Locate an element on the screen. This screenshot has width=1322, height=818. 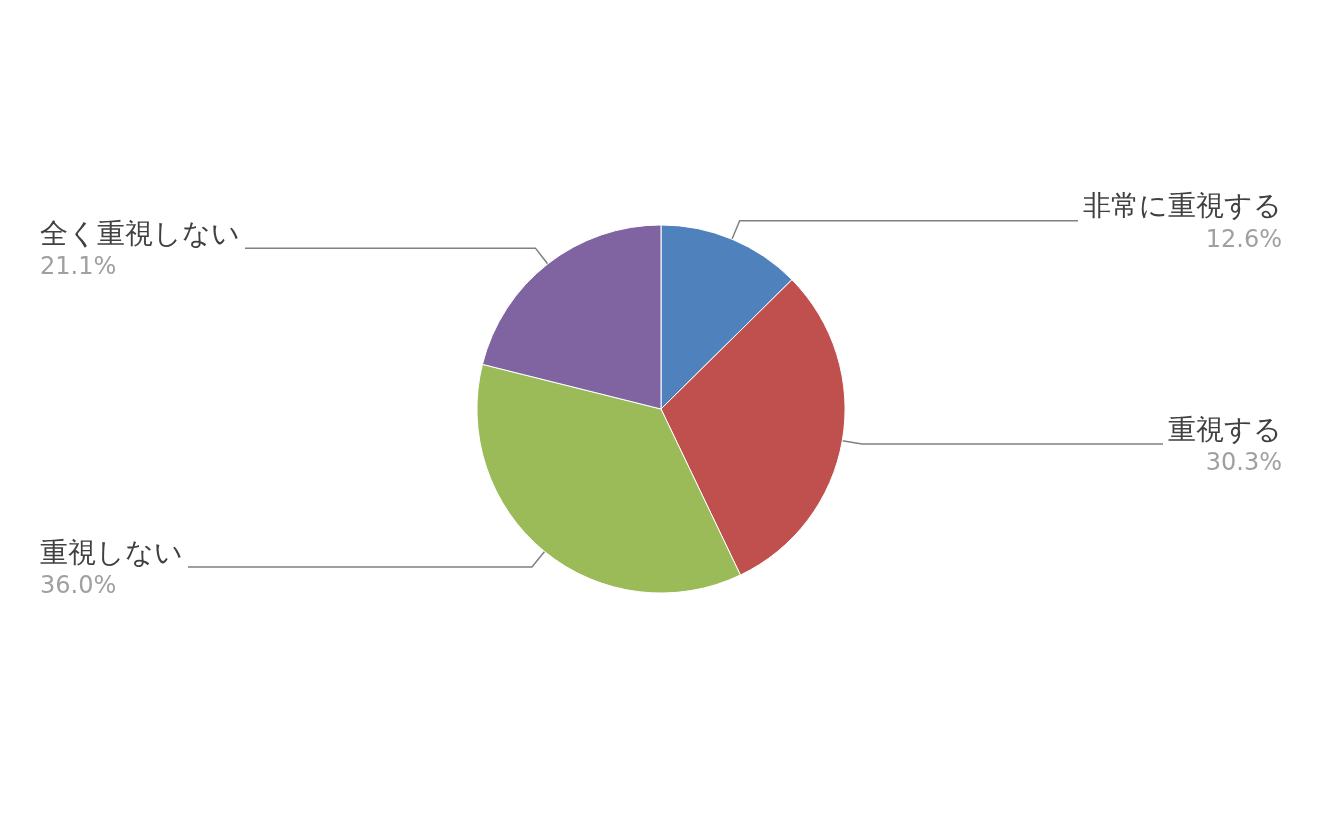
data-label: 30.3% is located at coordinates (1243, 462).